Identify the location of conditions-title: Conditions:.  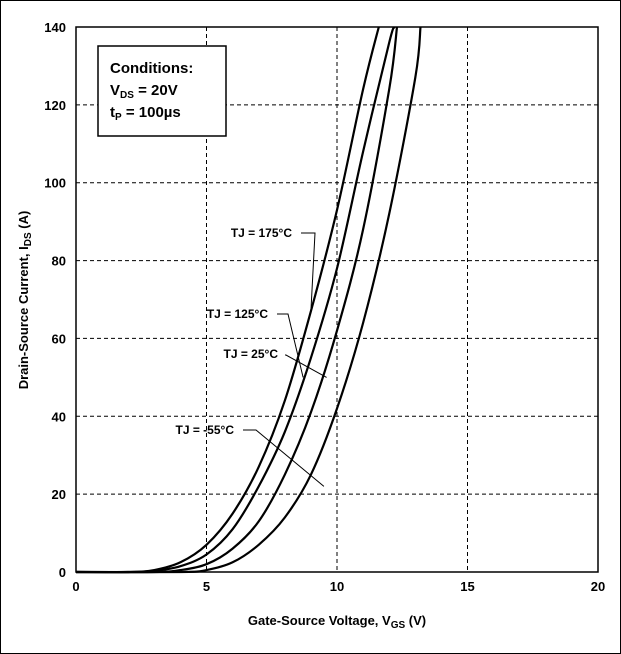
(151, 68).